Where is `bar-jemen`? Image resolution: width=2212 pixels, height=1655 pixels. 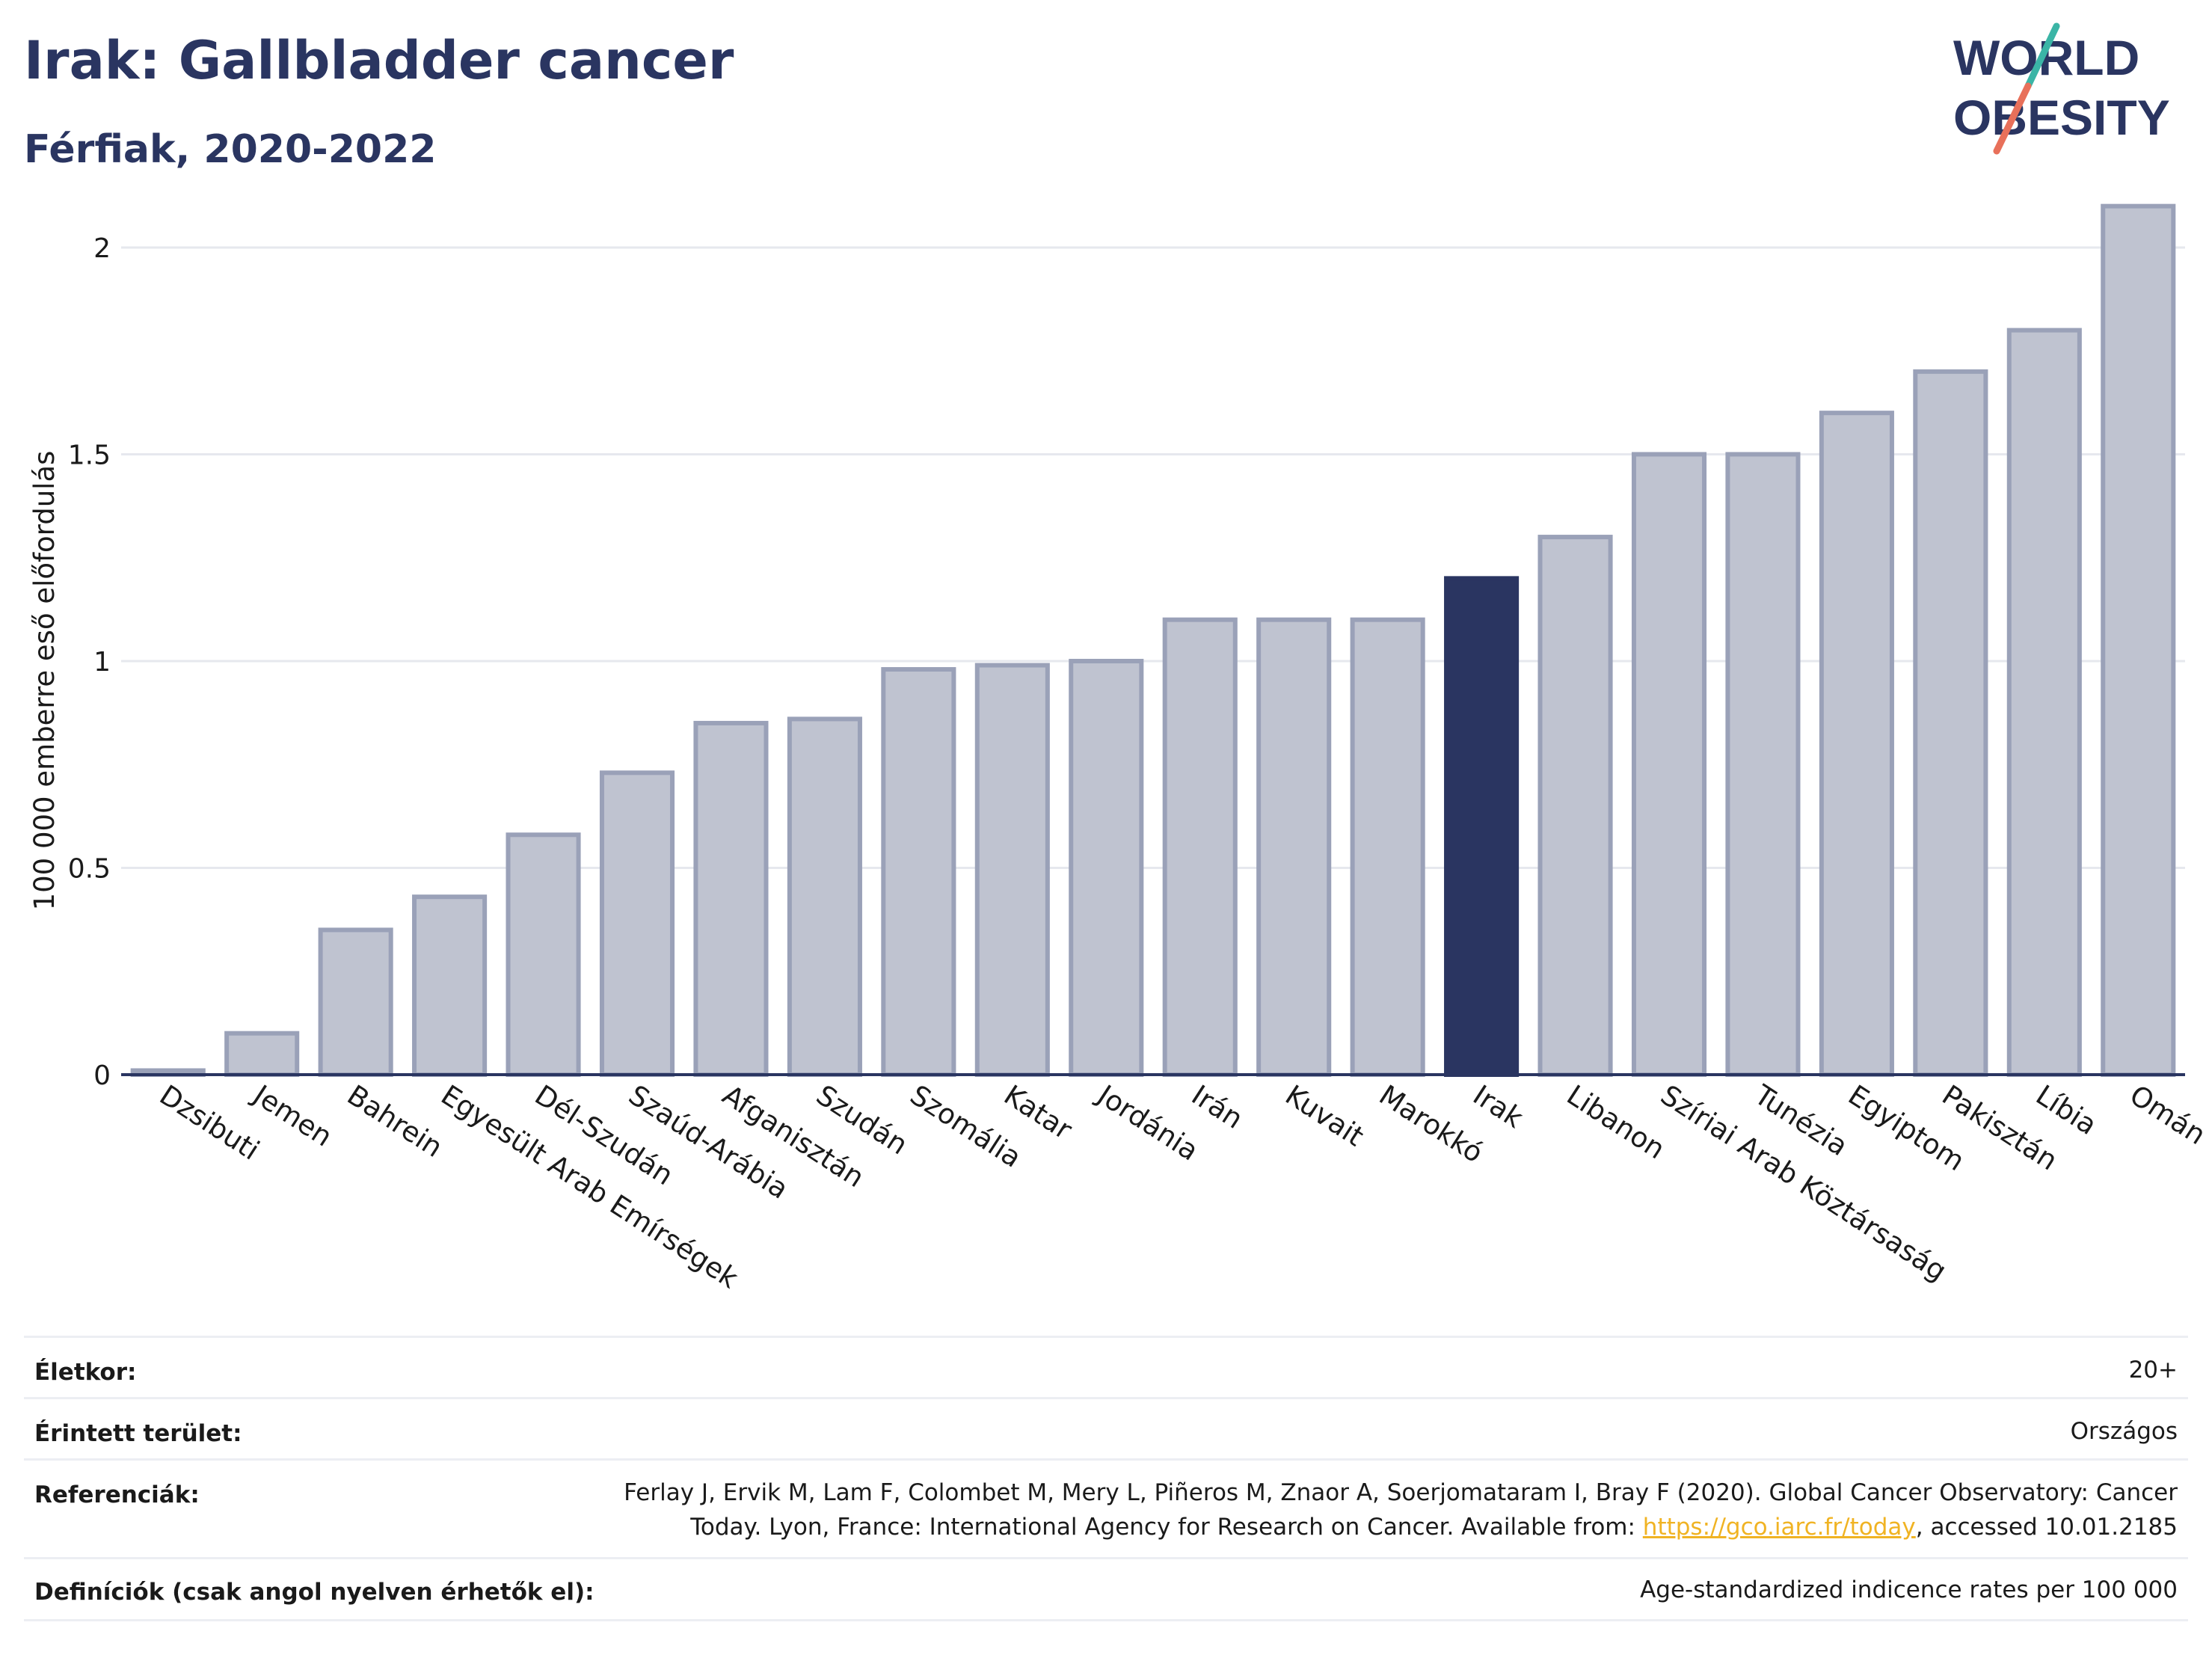
bar-jemen is located at coordinates (262, 1054).